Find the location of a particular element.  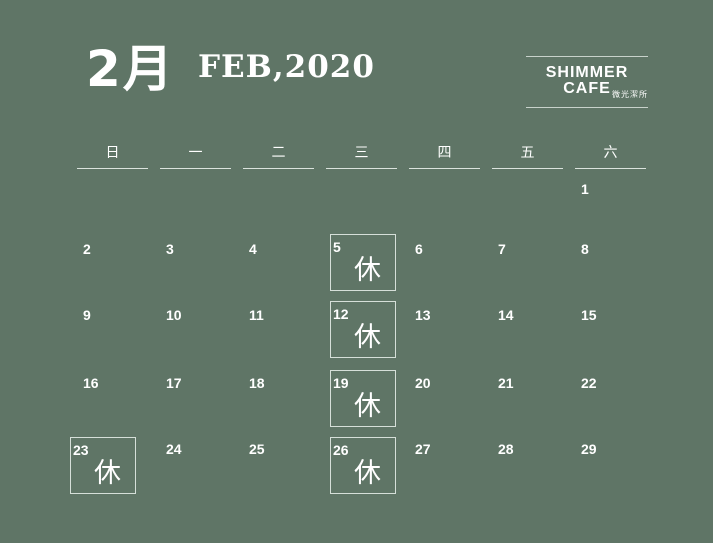

weekday-label: 二 is located at coordinates (278, 153).